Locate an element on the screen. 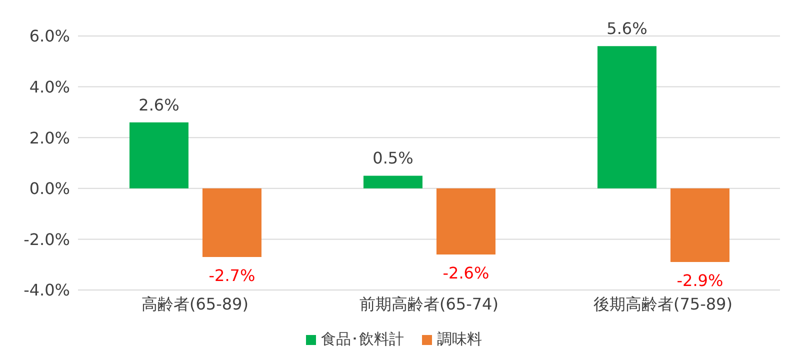 Image resolution: width=800 pixels, height=357 pixels. x-tick-label: 高齢者(65-89) is located at coordinates (195, 304).